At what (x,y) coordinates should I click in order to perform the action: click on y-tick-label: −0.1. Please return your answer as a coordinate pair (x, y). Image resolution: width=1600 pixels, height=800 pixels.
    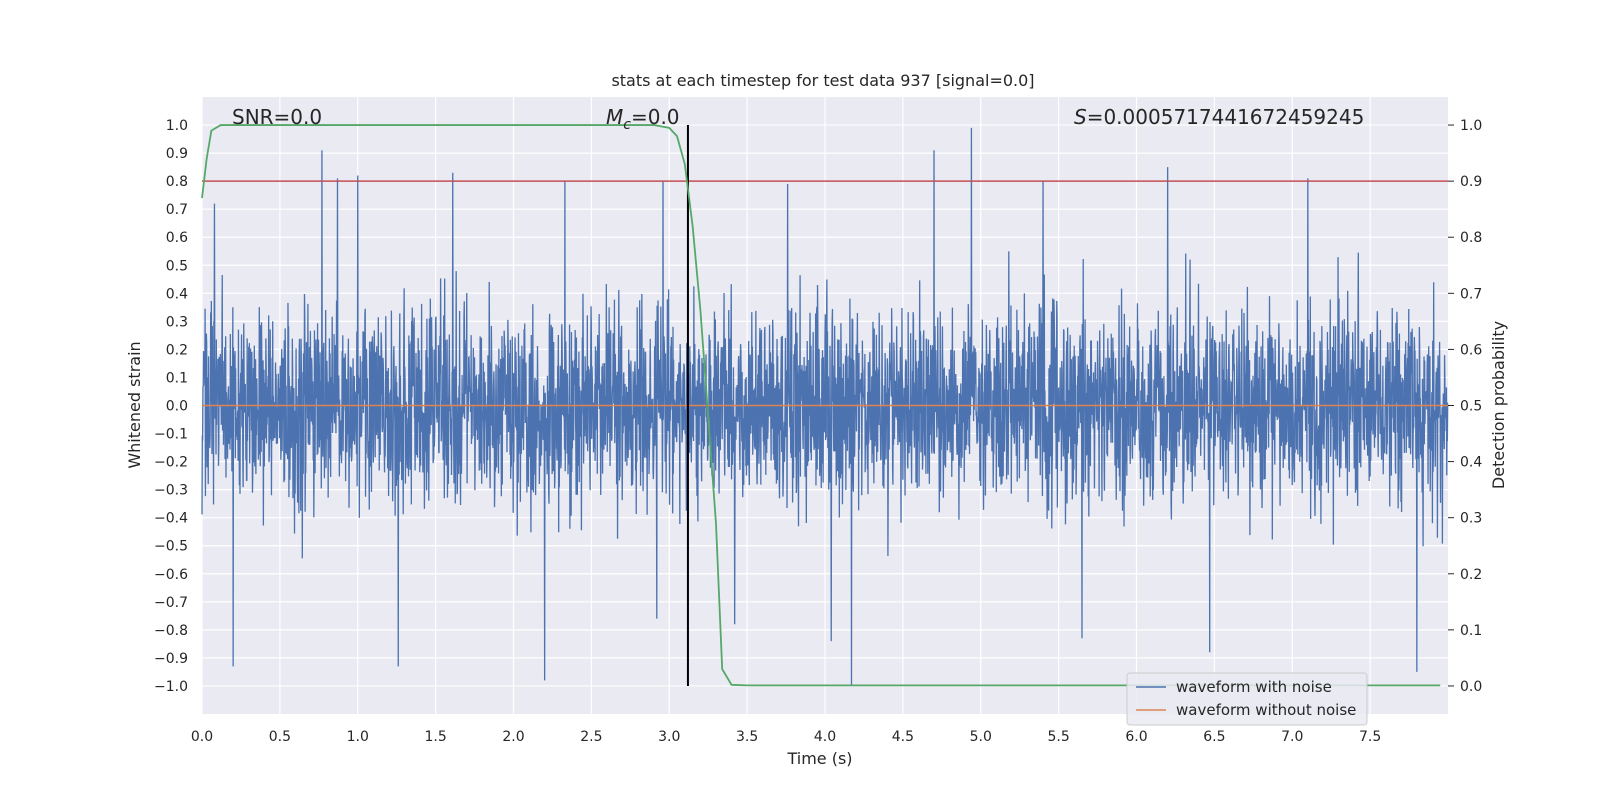
    Looking at the image, I should click on (171, 435).